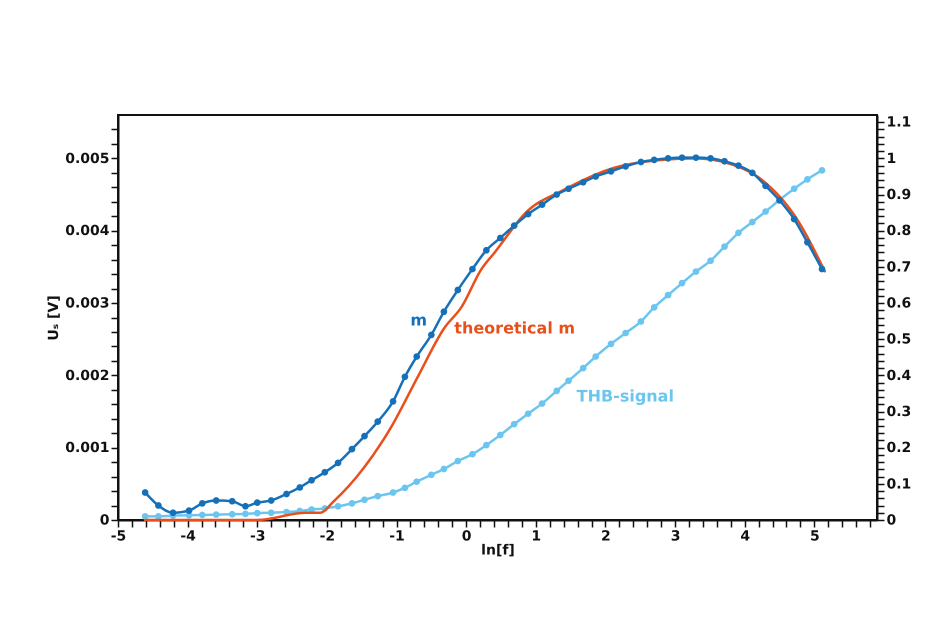  I want to click on y-tick-label: 0.004, so click(87, 231).